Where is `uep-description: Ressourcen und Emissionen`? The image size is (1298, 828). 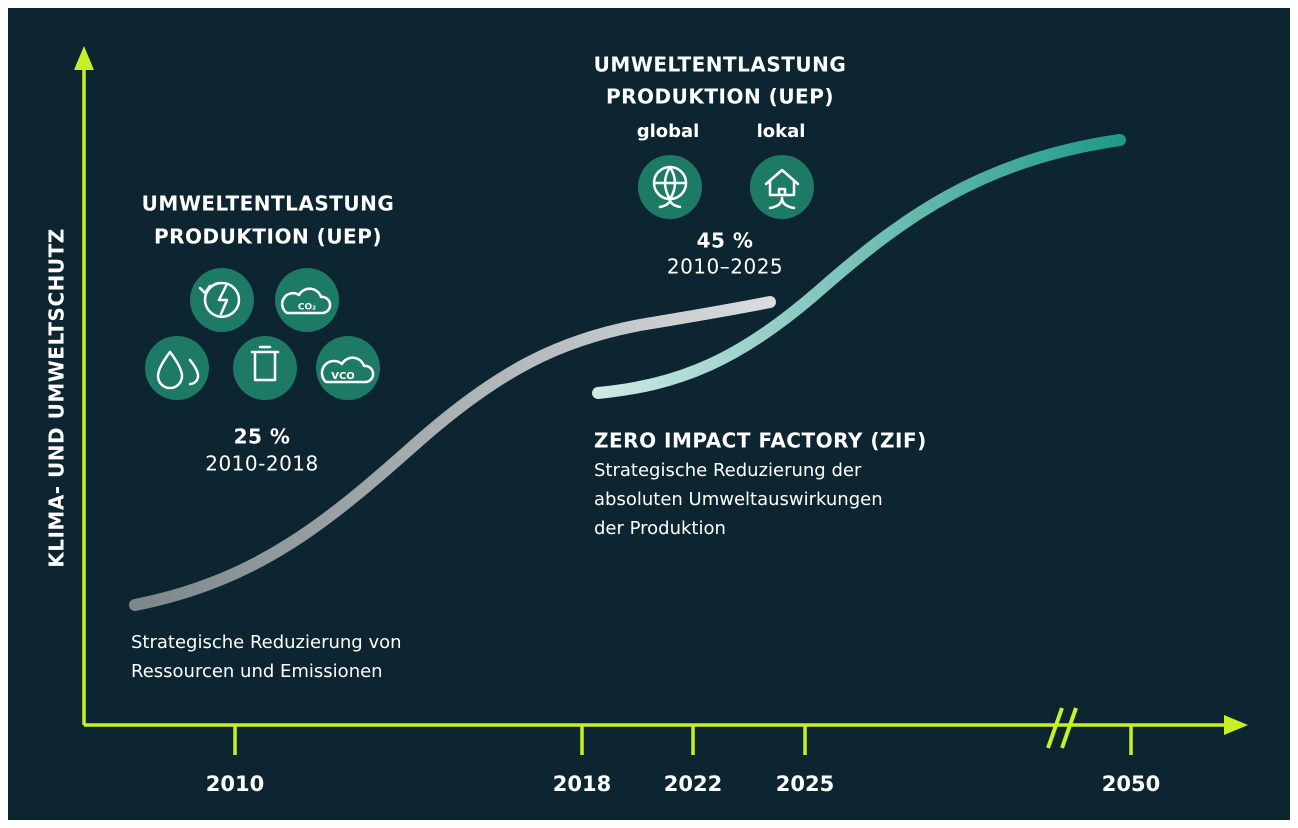
uep-description: Ressourcen und Emissionen is located at coordinates (257, 671).